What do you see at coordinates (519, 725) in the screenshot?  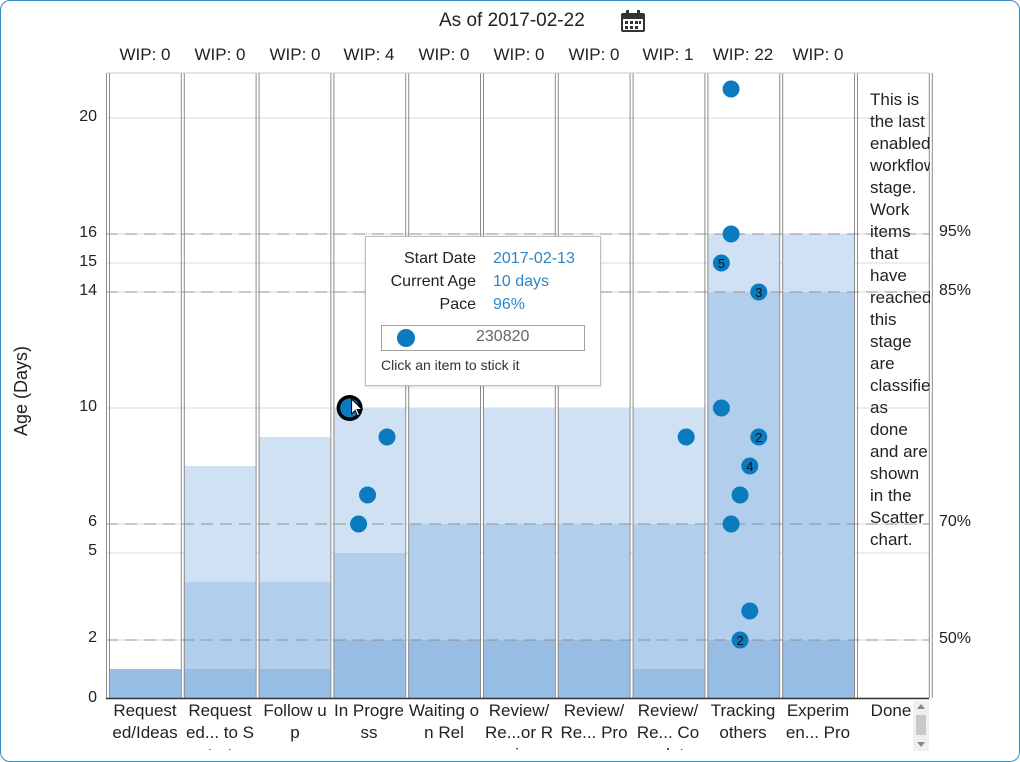 I see `category-label: Review/ Re...or R eview` at bounding box center [519, 725].